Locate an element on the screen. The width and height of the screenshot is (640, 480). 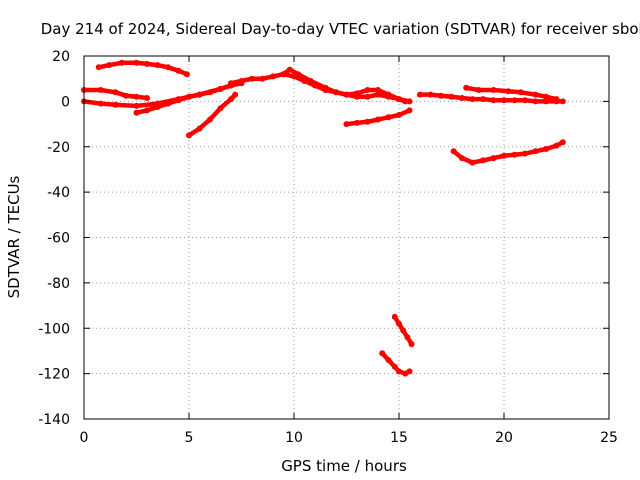
y-tick-label: -60 is located at coordinates (58, 239).